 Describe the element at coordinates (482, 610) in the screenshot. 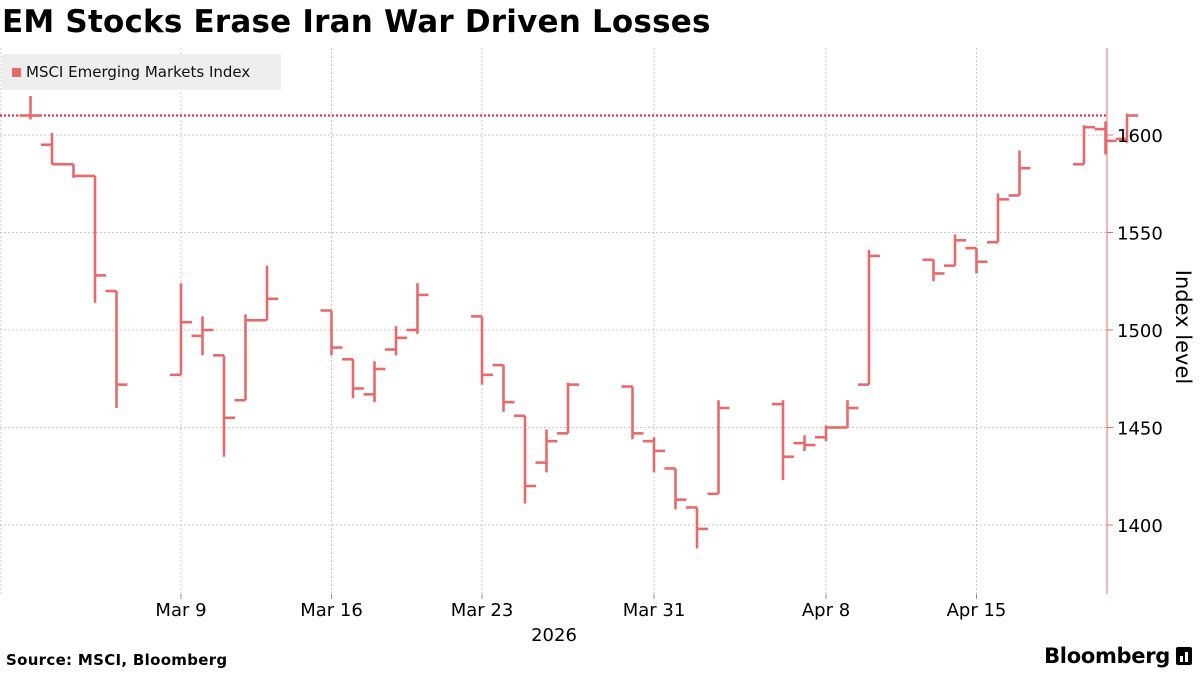

I see `x-tick-label: Mar 23` at that location.